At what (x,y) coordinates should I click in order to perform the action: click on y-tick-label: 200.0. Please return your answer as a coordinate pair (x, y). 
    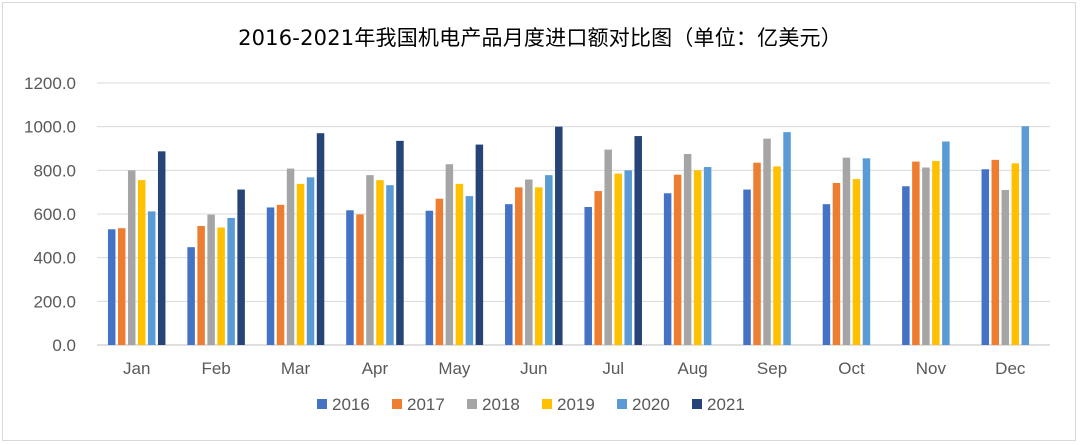
    Looking at the image, I should click on (54, 301).